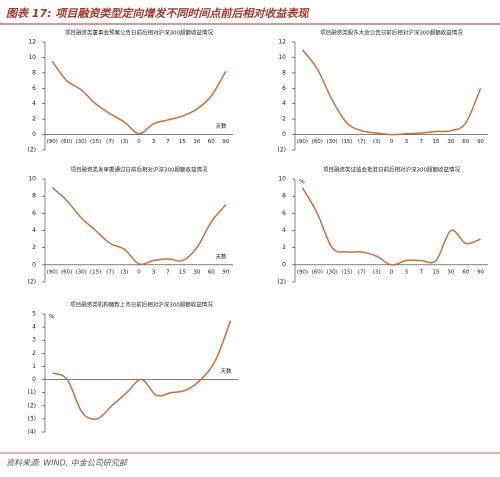  Describe the element at coordinates (32, 392) in the screenshot. I see `y-tick-label: (1)` at that location.